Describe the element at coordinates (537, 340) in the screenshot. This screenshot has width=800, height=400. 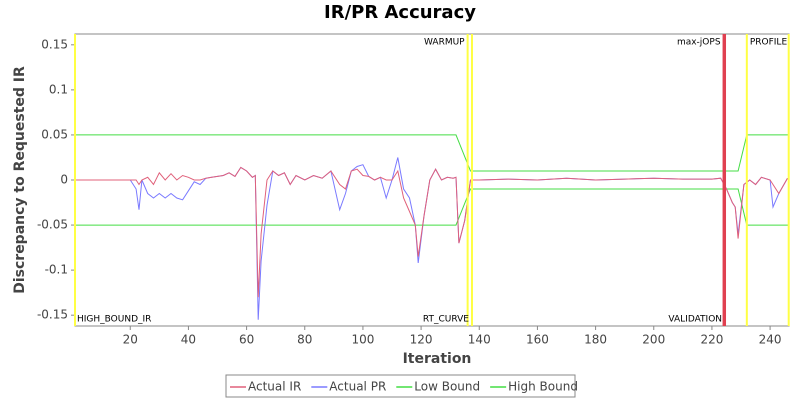
I see `x-tick-label: 160` at that location.